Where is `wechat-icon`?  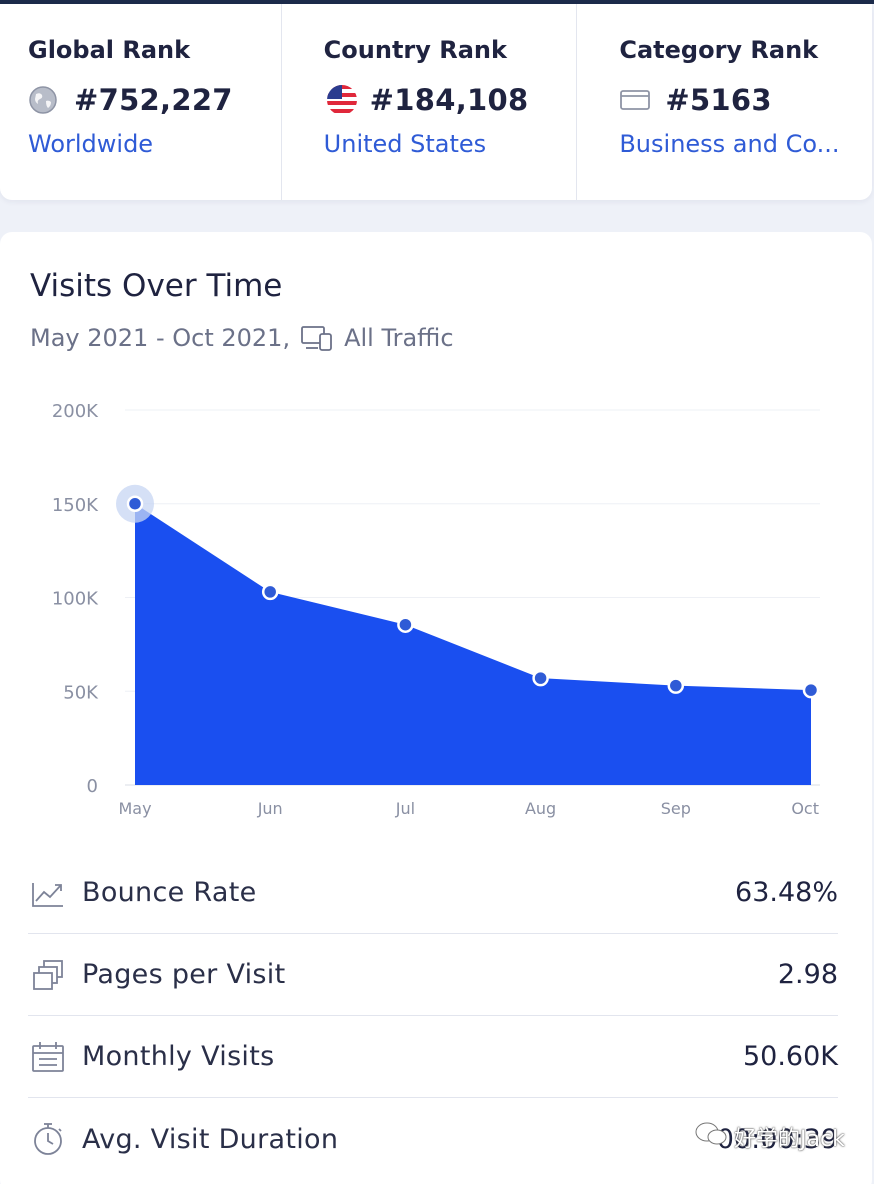
wechat-icon is located at coordinates (711, 1137).